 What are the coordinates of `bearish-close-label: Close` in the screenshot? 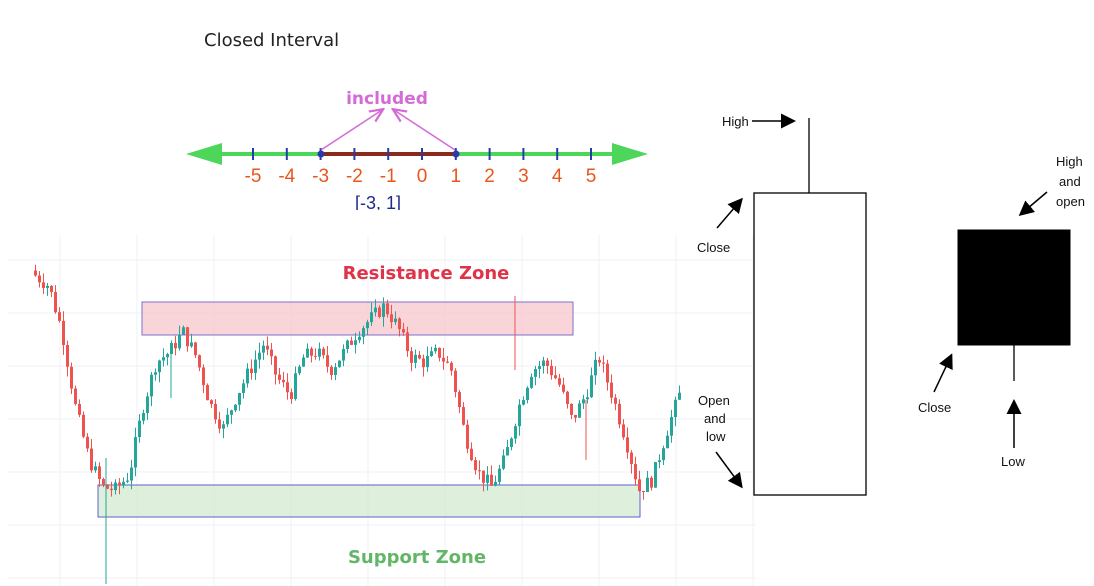 It's located at (934, 407).